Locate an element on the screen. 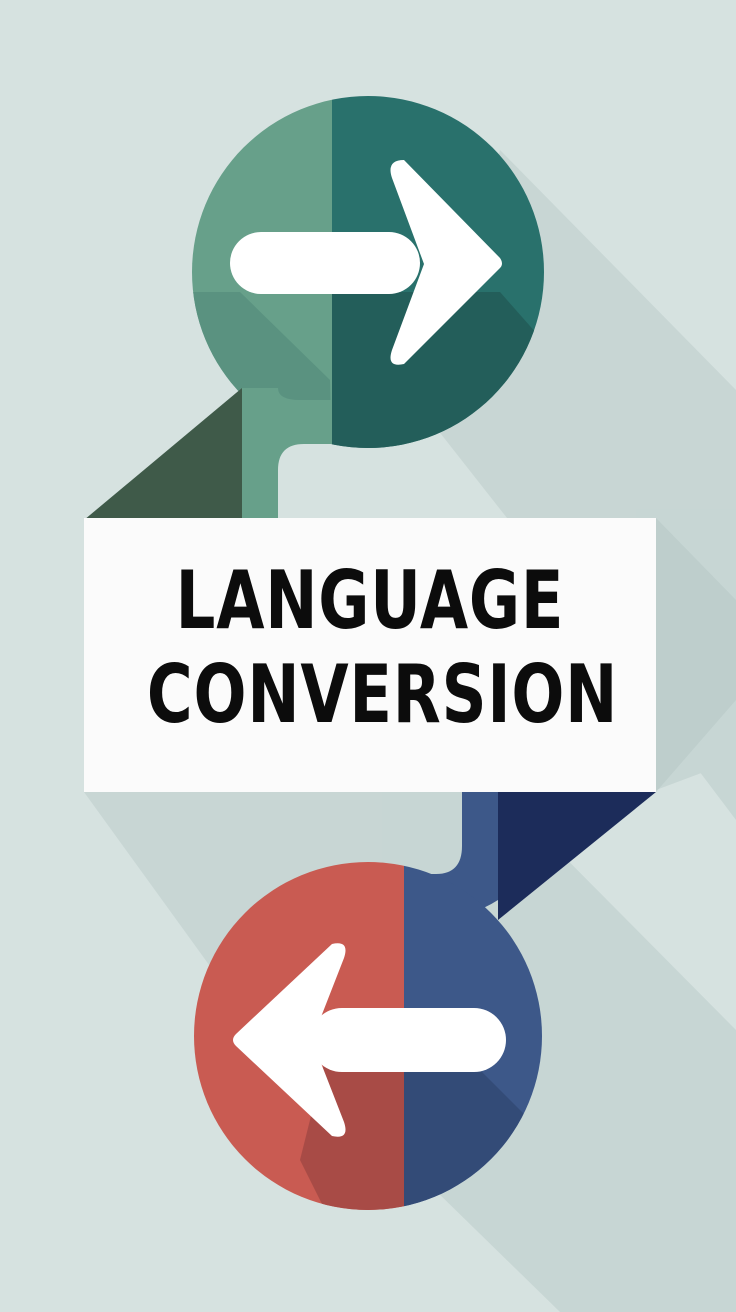 The image size is (736, 1312). title-line-2: CONVERSION is located at coordinates (382, 694).